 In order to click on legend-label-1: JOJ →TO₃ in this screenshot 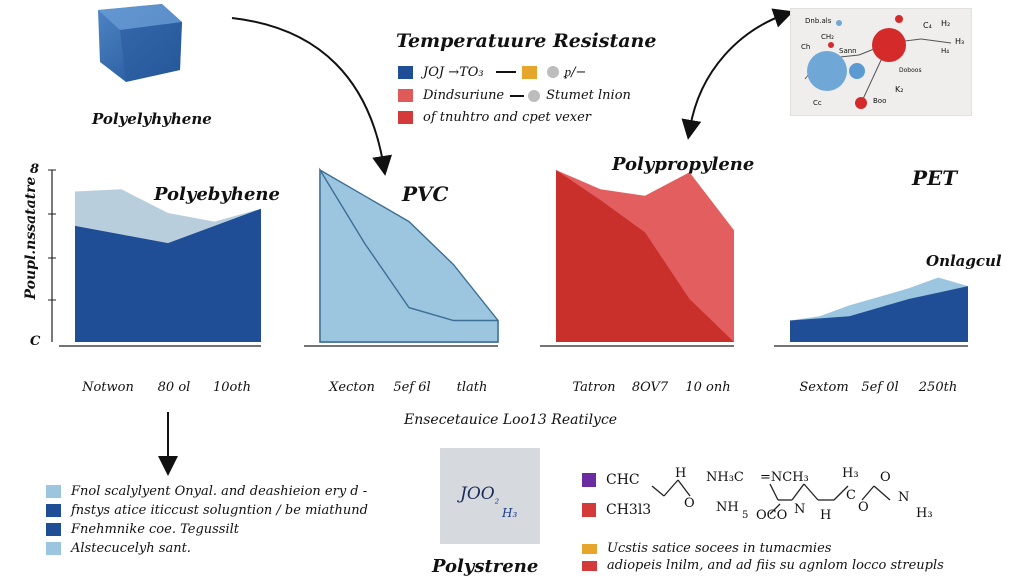, I will do `click(453, 72)`.